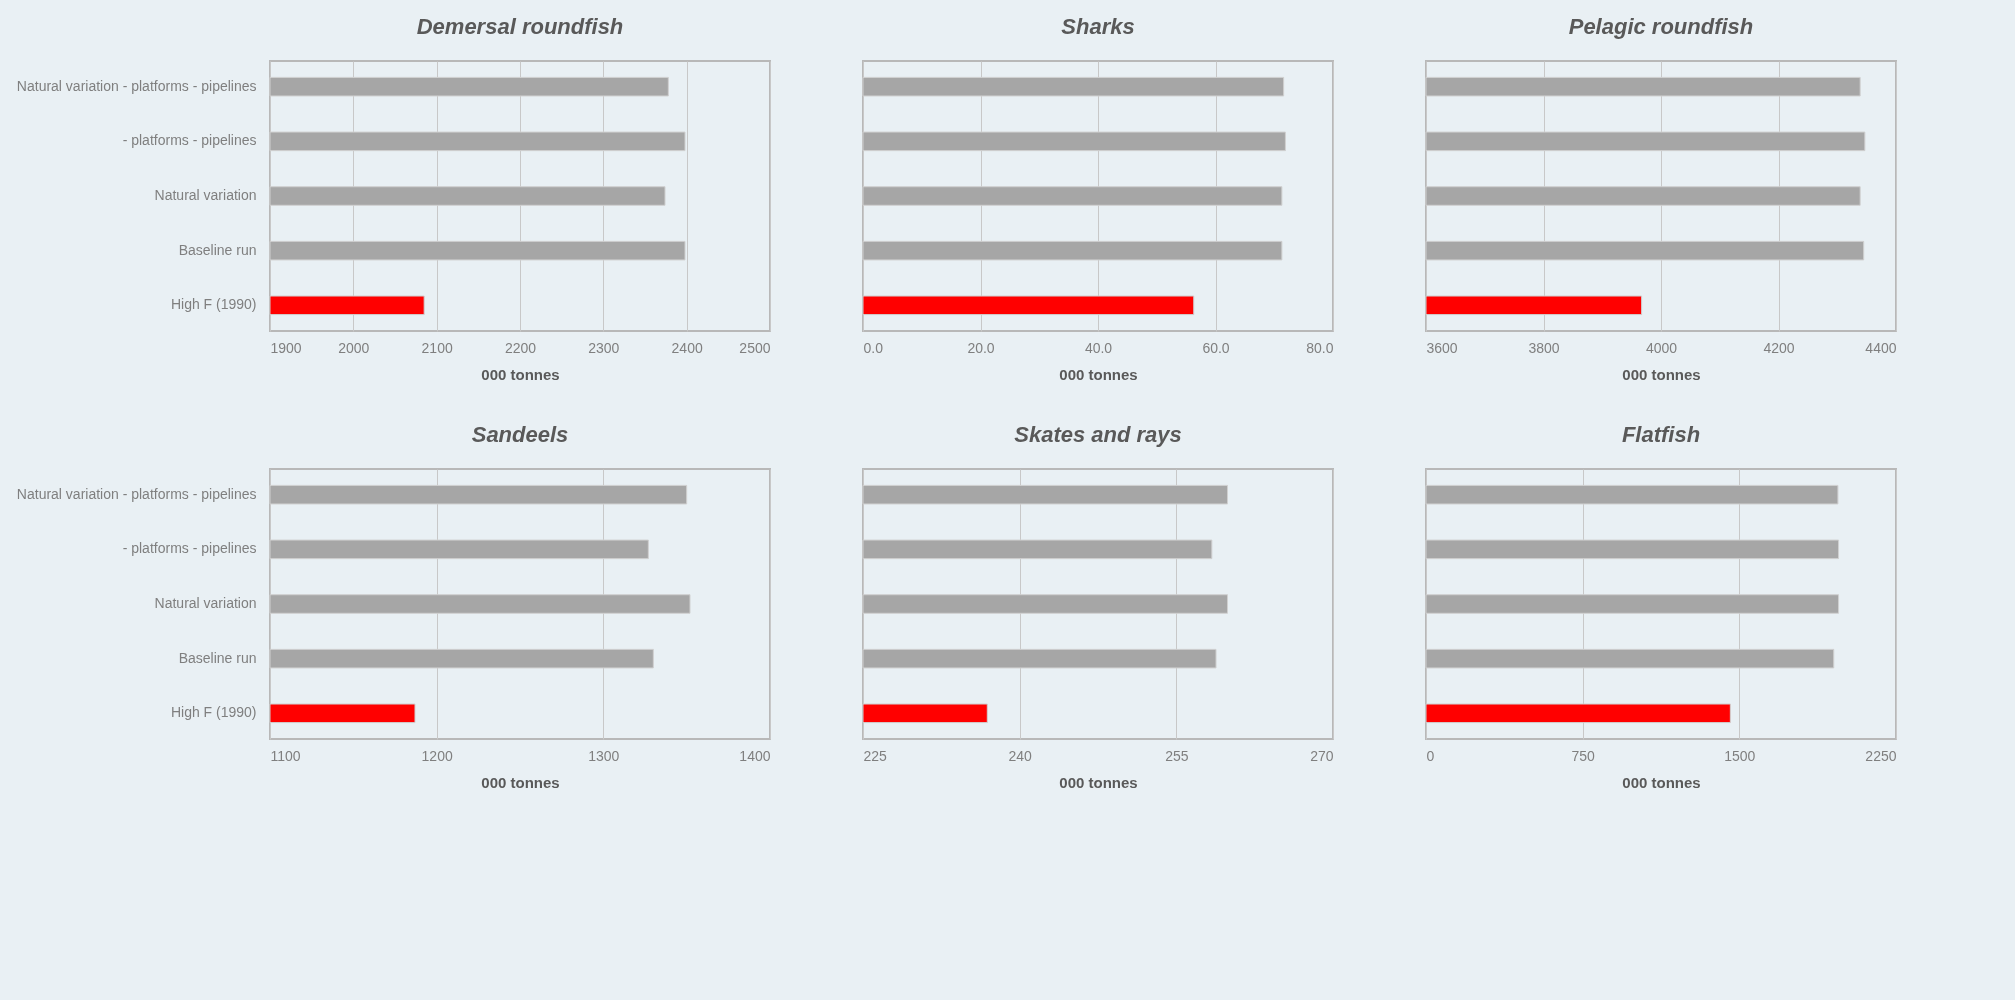 The image size is (2015, 1000). I want to click on x-tick-label: 60.0, so click(1216, 347).